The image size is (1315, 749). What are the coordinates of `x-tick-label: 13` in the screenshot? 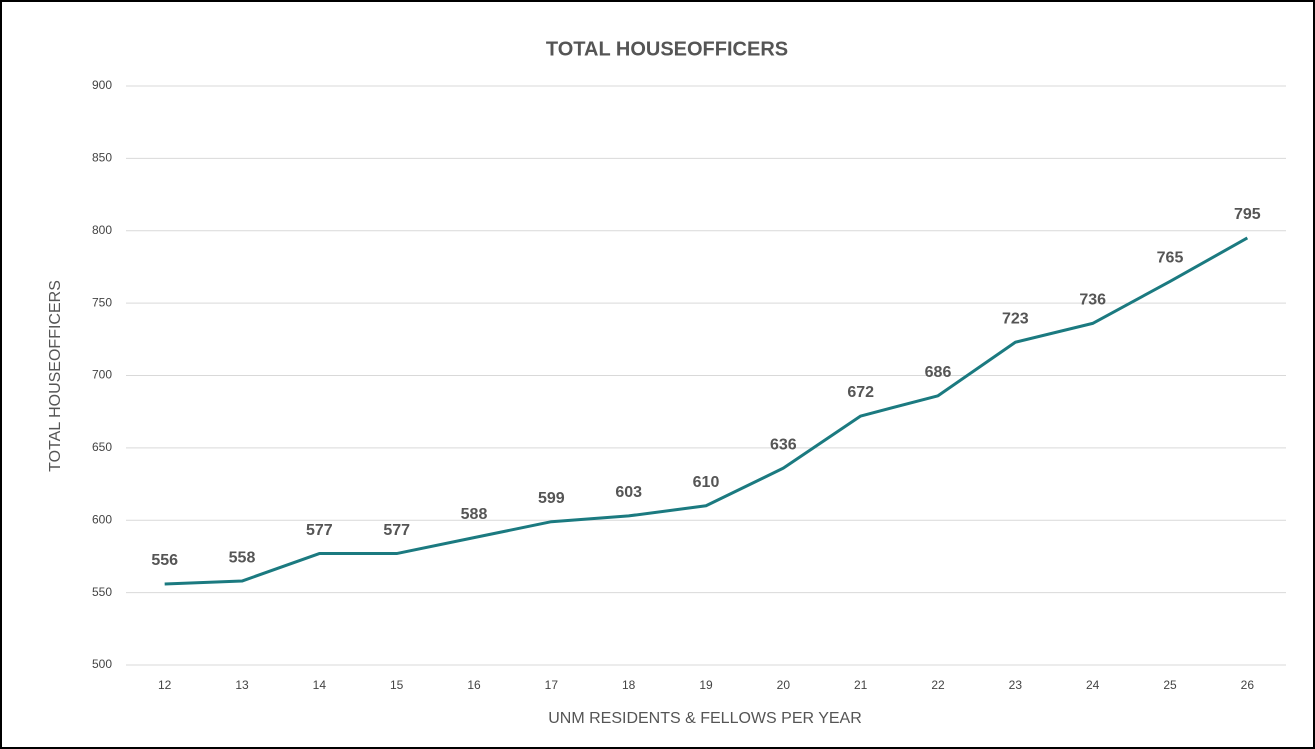 It's located at (242, 685).